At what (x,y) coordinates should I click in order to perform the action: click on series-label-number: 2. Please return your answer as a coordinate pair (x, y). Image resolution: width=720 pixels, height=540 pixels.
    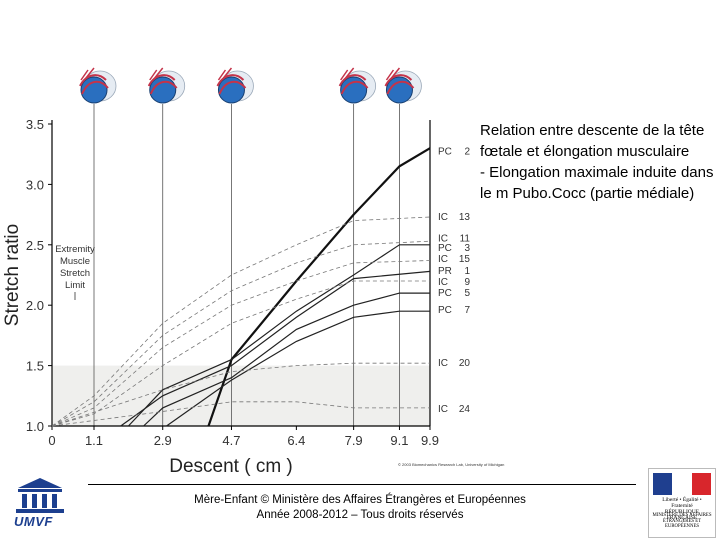
    Looking at the image, I should click on (467, 152).